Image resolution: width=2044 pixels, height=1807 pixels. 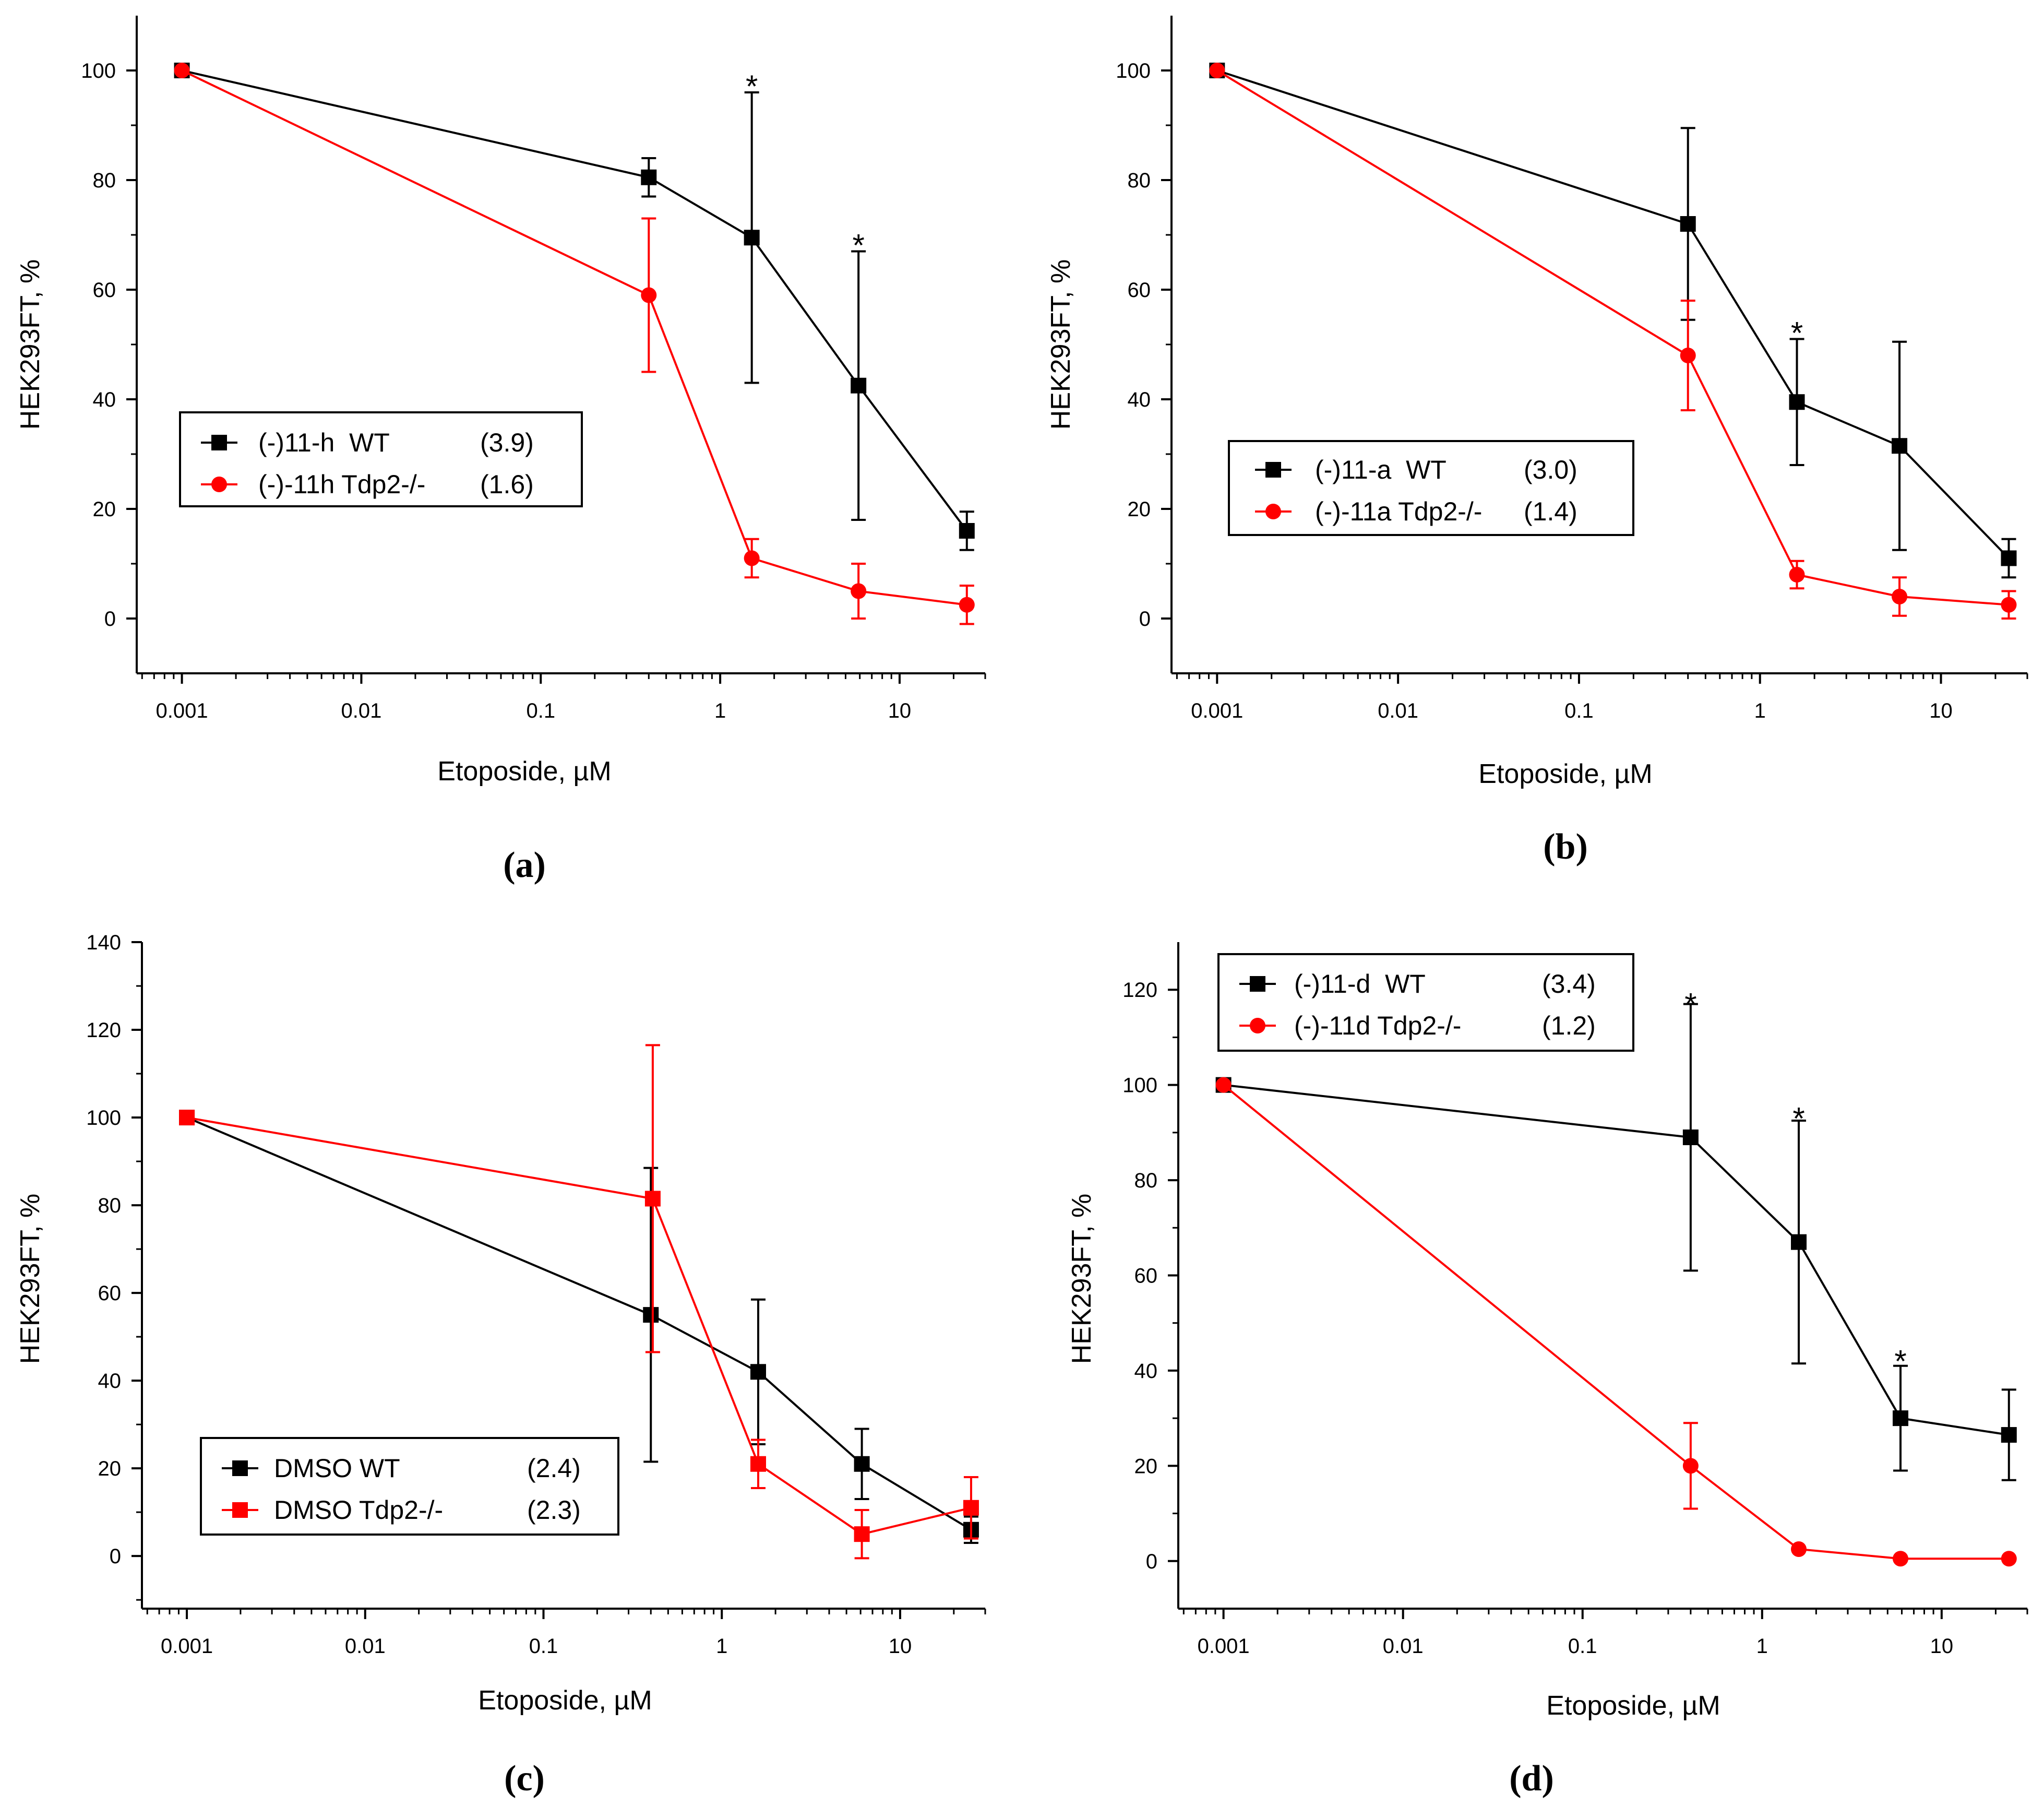 I want to click on legend-value: (3.4), so click(x=1569, y=983).